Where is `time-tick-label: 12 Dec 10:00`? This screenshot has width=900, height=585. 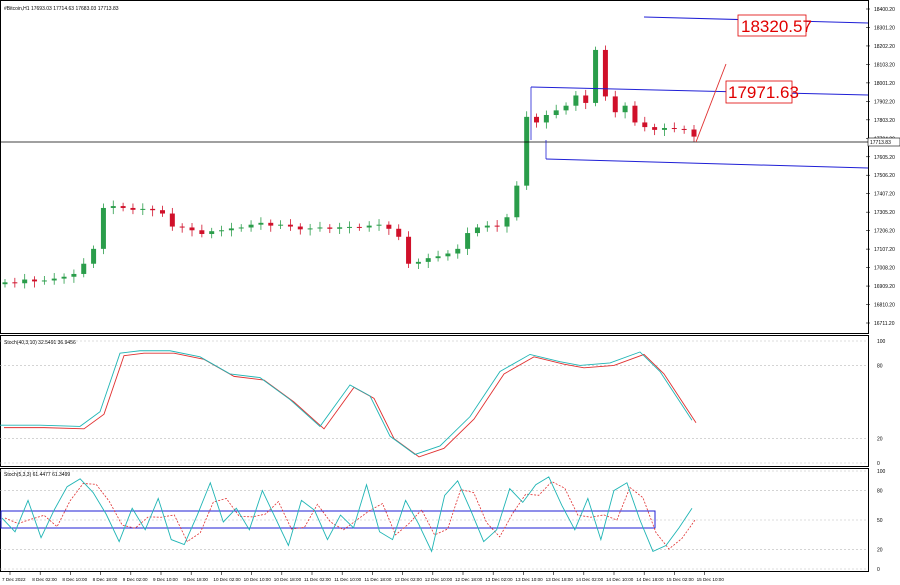 time-tick-label: 12 Dec 10:00 is located at coordinates (439, 579).